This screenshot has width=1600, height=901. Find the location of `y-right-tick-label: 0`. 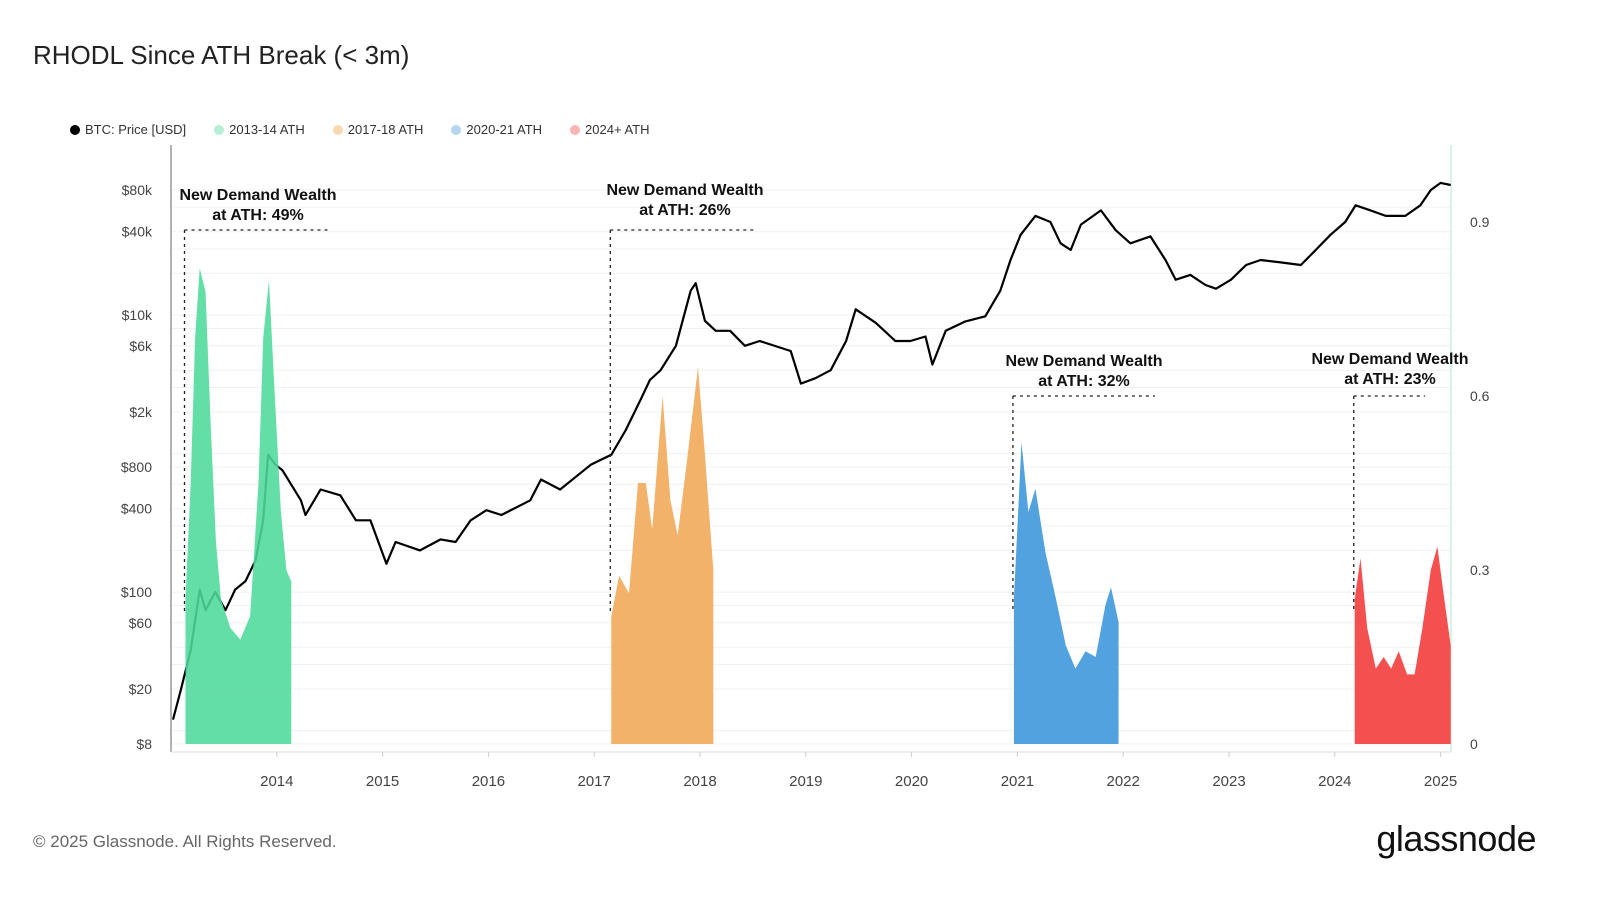

y-right-tick-label: 0 is located at coordinates (1474, 744).